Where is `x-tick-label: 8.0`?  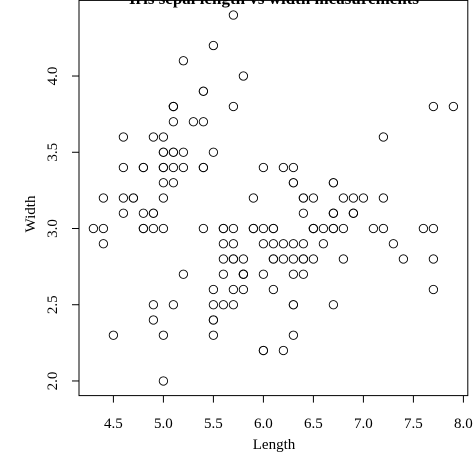 x-tick-label: 8.0 is located at coordinates (463, 424).